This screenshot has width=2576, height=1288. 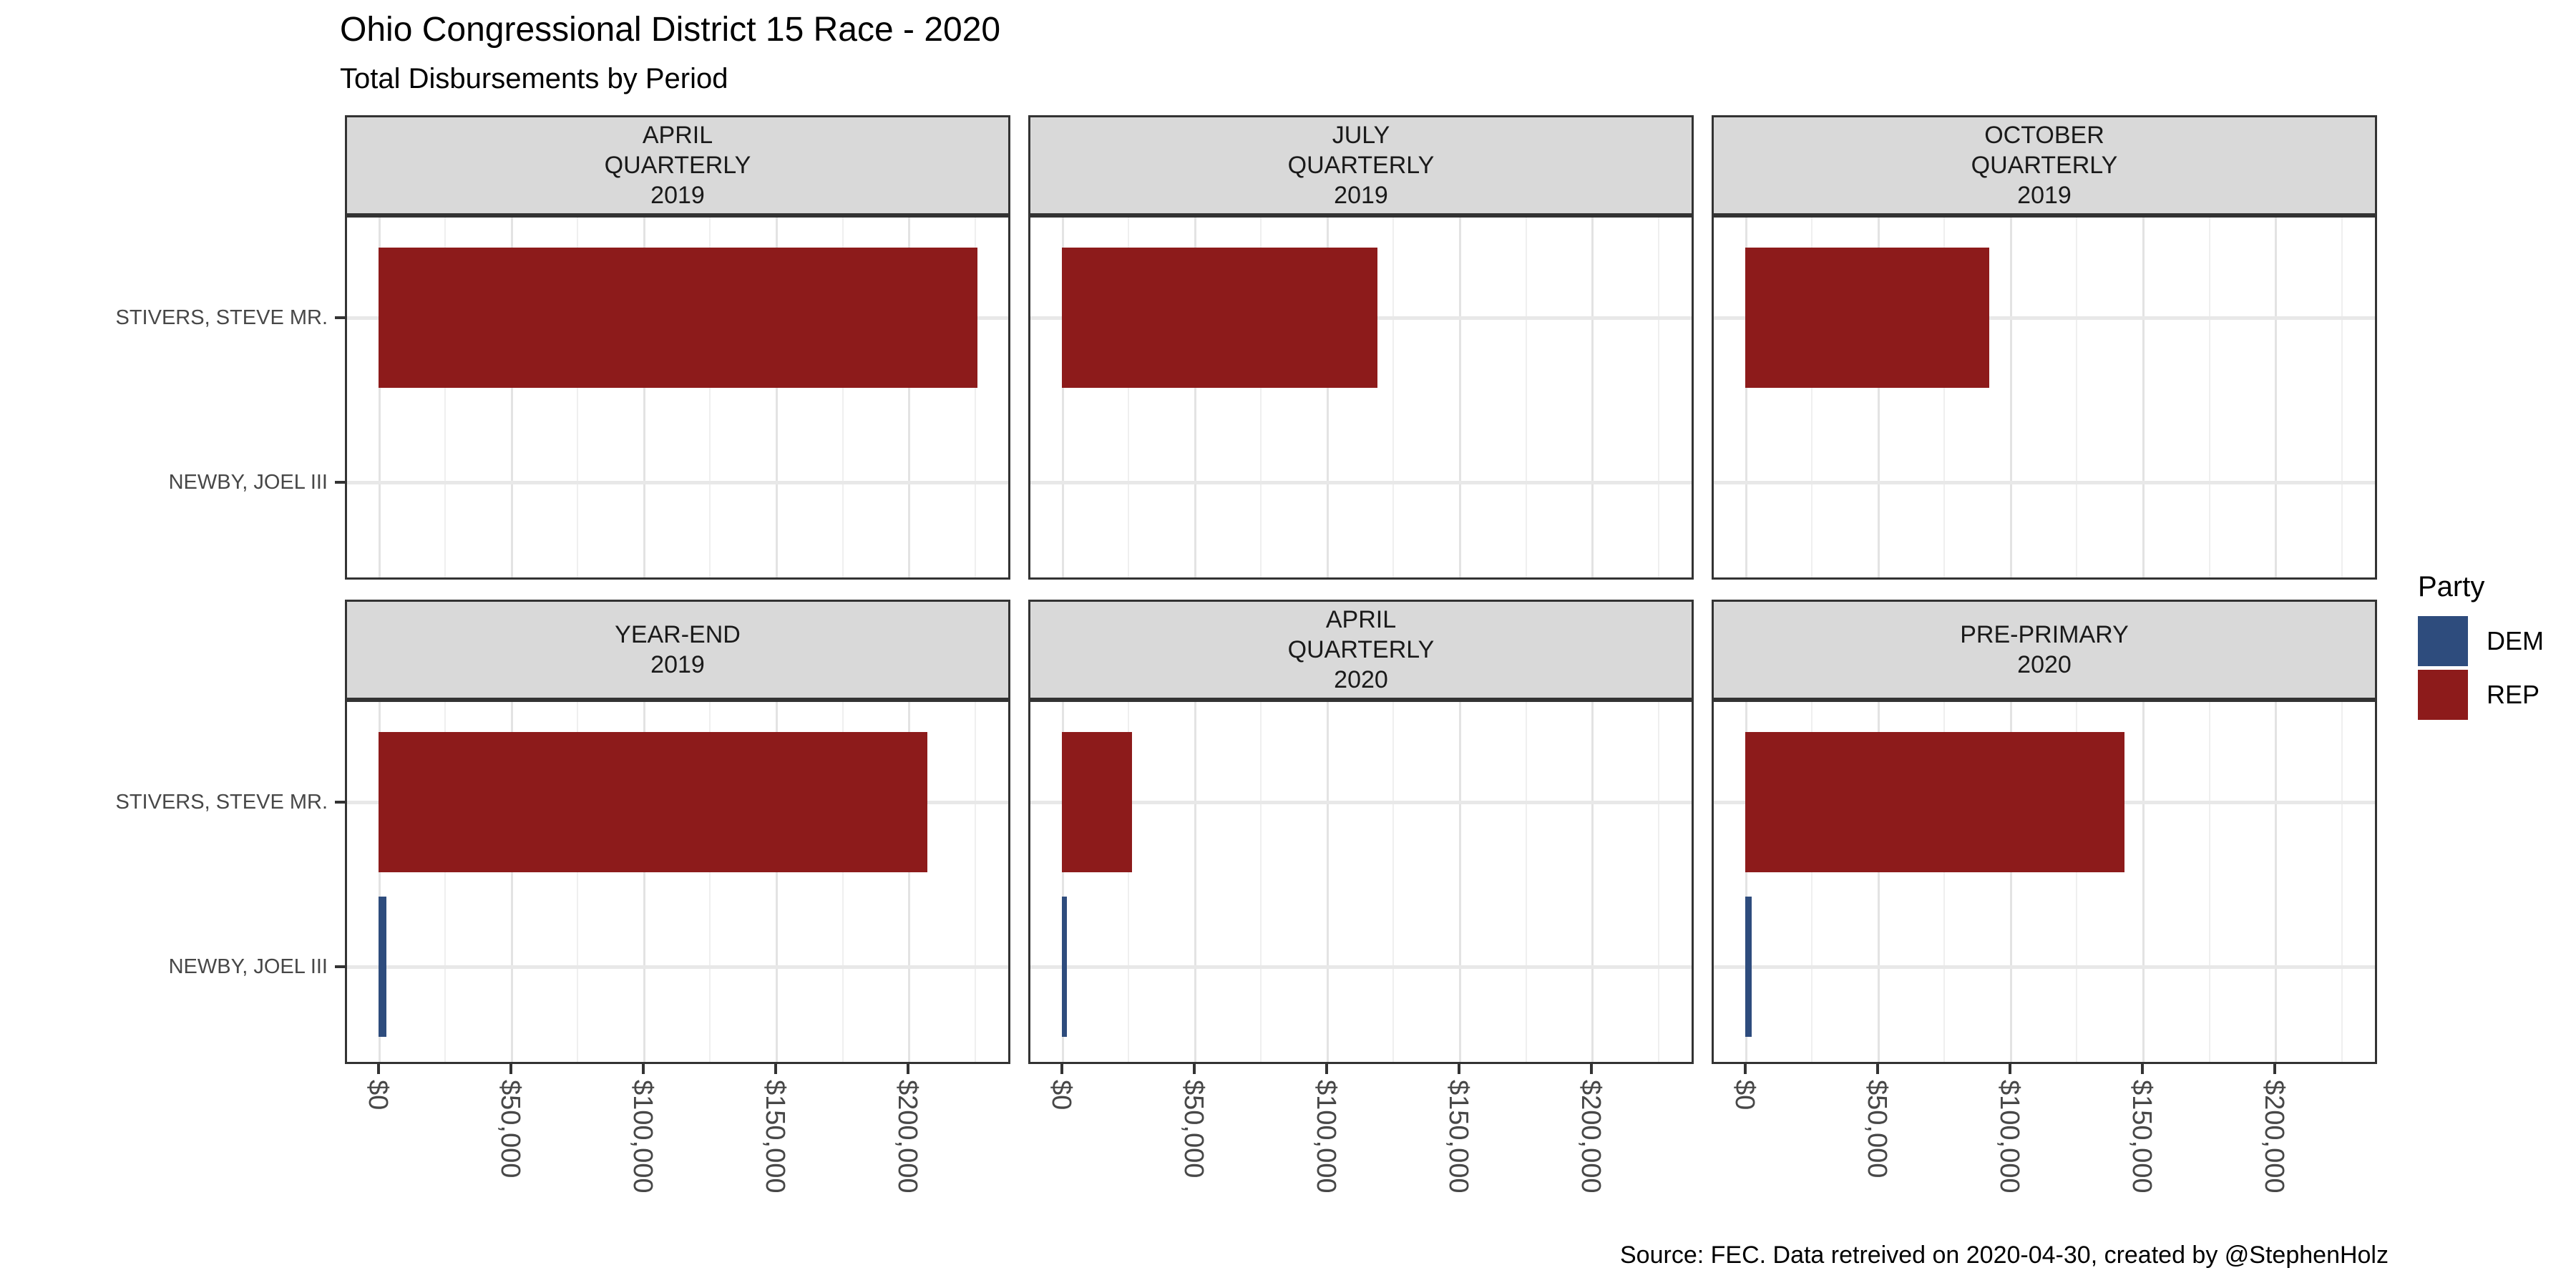 I want to click on facet-strip-label: JULY, so click(x=1361, y=135).